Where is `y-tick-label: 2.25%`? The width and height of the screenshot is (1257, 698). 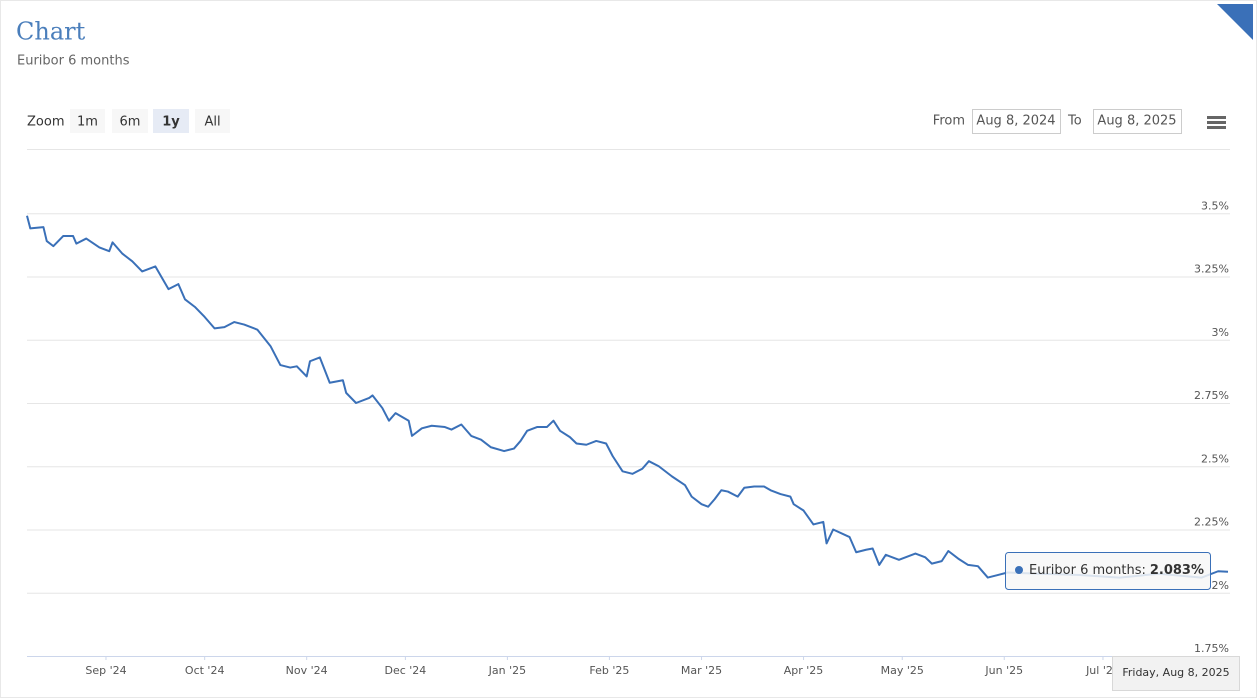
y-tick-label: 2.25% is located at coordinates (1211, 522).